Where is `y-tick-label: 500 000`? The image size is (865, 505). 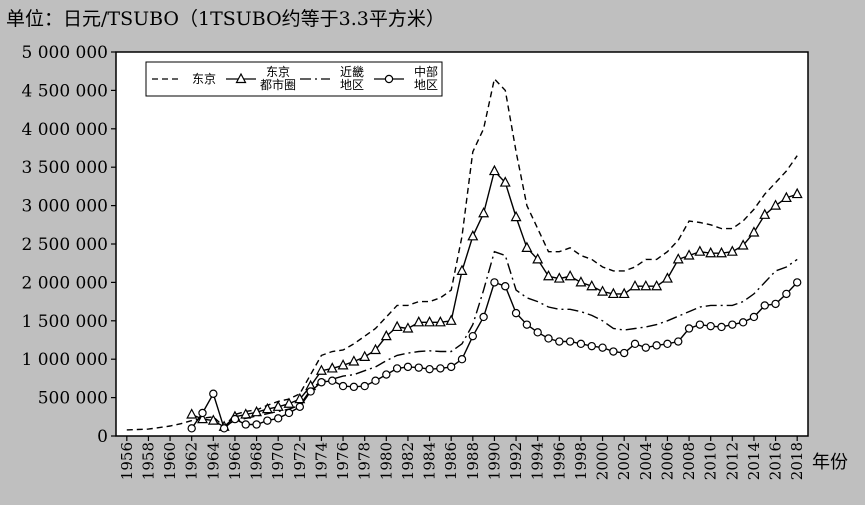
y-tick-label: 500 000 is located at coordinates (73, 399).